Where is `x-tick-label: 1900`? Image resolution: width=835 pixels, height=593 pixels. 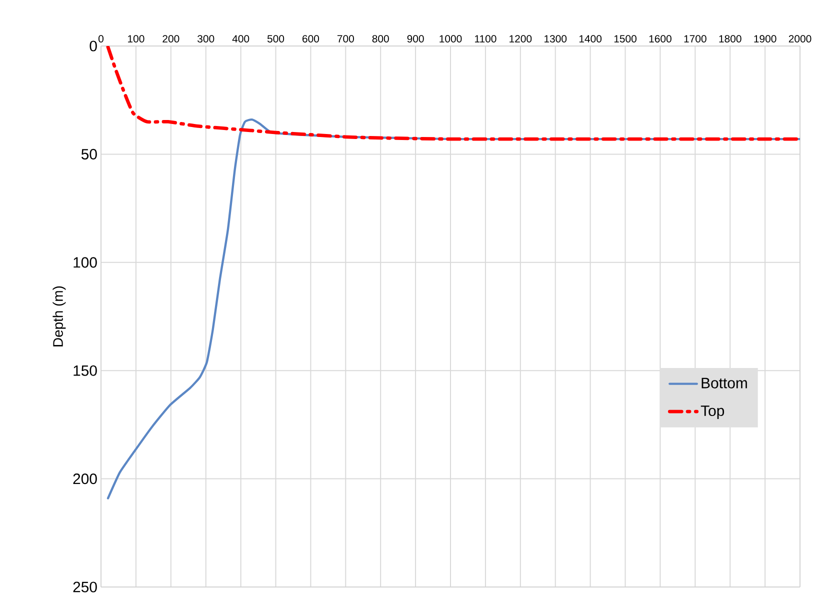 x-tick-label: 1900 is located at coordinates (765, 38).